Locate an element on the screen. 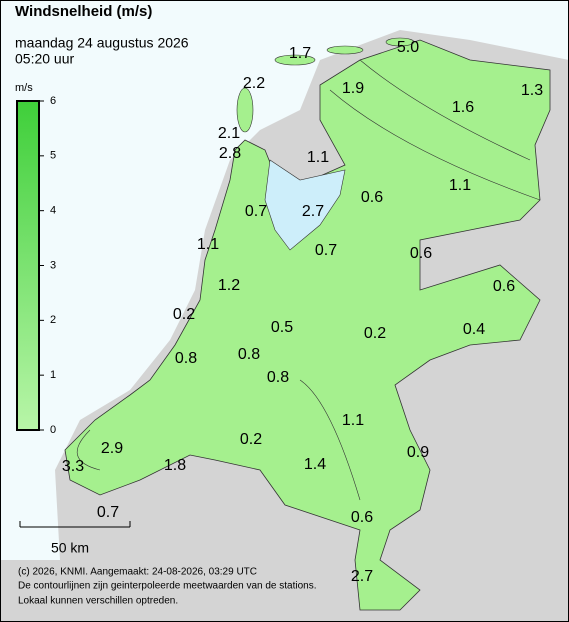 The width and height of the screenshot is (569, 622). station-value: 5.0 is located at coordinates (408, 47).